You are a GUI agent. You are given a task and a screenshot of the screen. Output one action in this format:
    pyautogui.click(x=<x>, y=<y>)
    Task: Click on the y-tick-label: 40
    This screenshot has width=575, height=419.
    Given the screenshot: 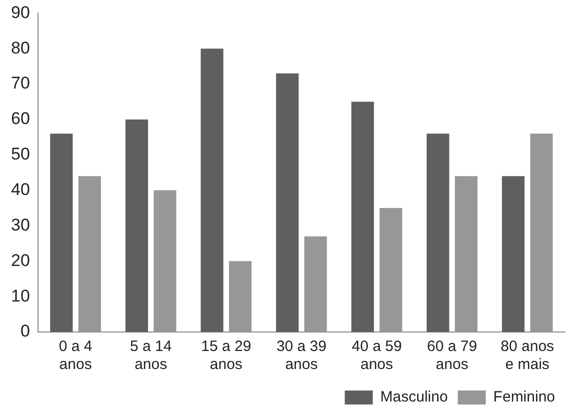 What is the action you would take?
    pyautogui.click(x=20, y=189)
    